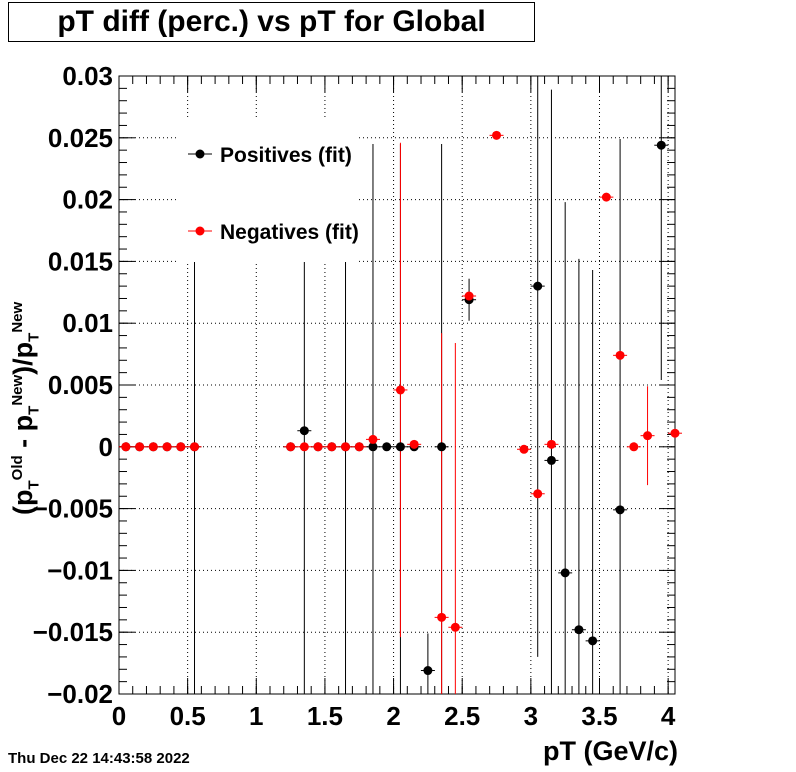 The width and height of the screenshot is (796, 772). Describe the element at coordinates (531, 716) in the screenshot. I see `x-tick-label: 3` at that location.